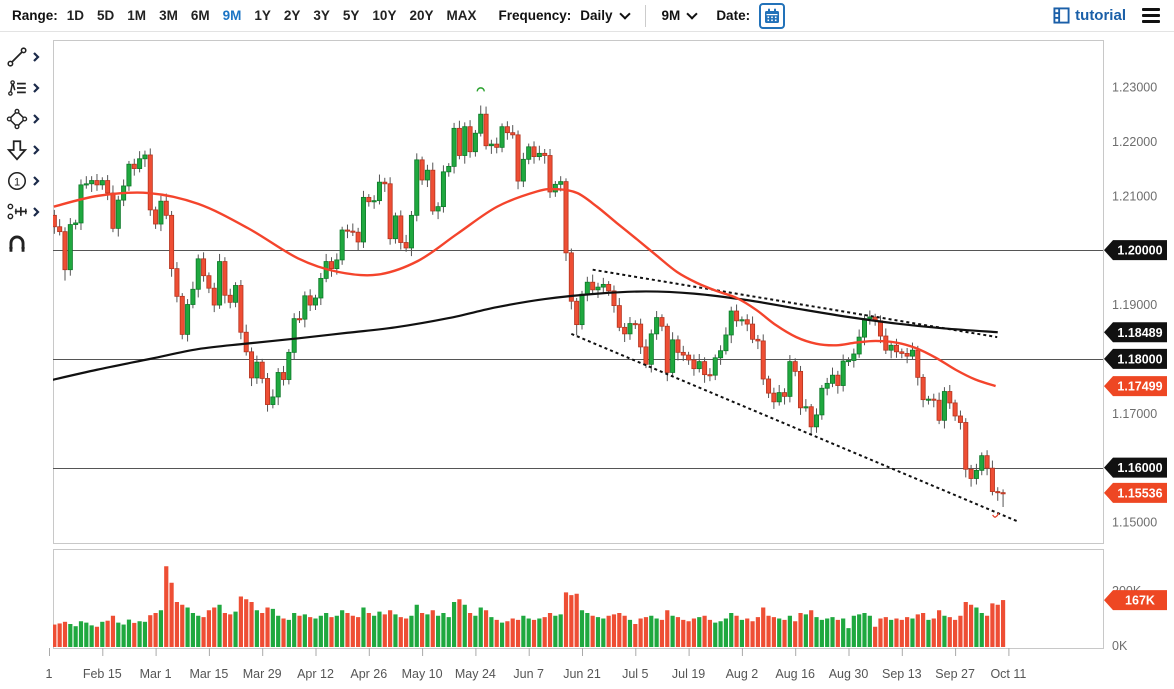 The height and width of the screenshot is (689, 1174). Describe the element at coordinates (742, 674) in the screenshot. I see `x-axis-label: Aug 2` at that location.